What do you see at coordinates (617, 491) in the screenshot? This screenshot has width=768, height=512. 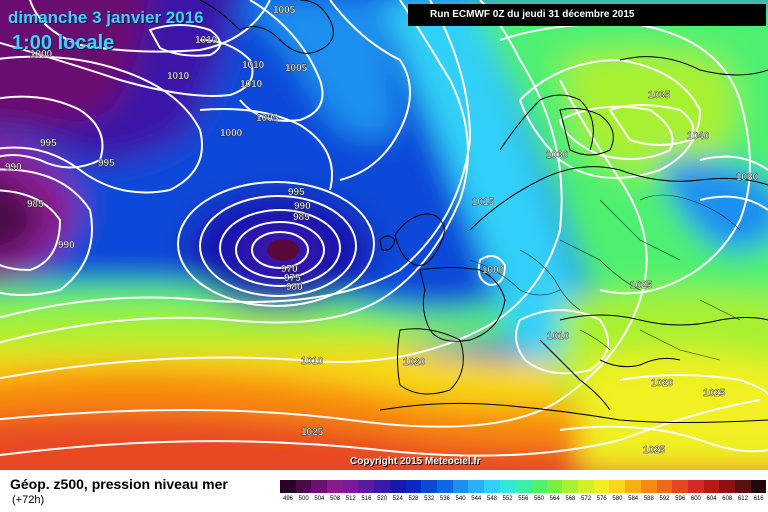 I see `scale-swatch: 580` at bounding box center [617, 491].